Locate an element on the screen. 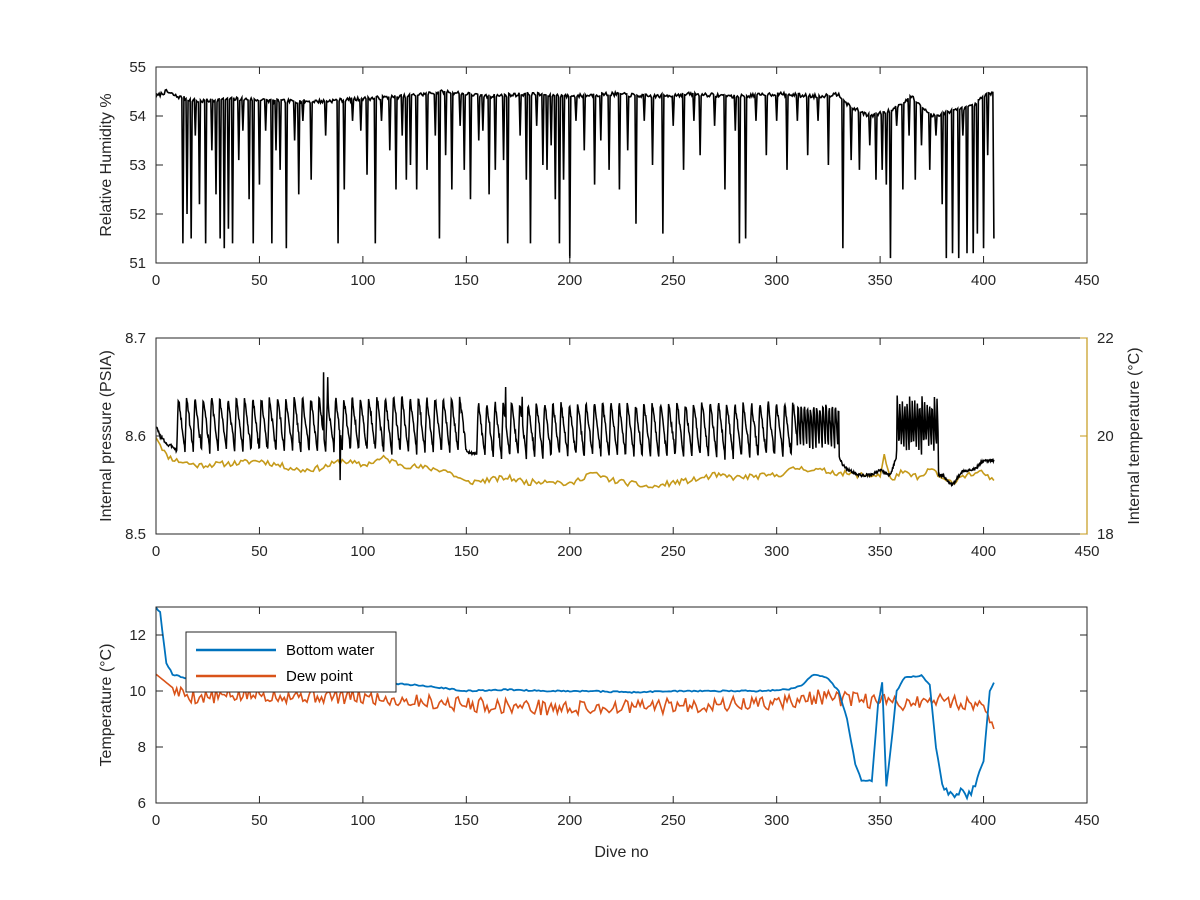  x-axis-label: Dive no is located at coordinates (621, 852).